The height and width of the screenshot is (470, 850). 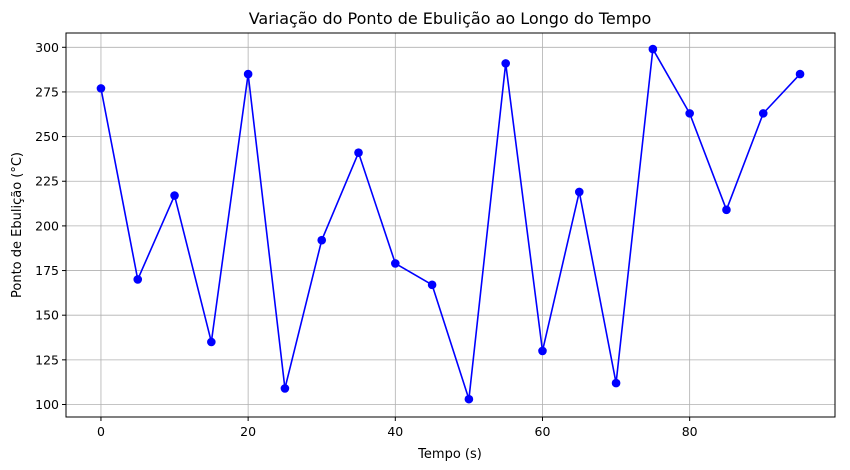 What do you see at coordinates (47, 136) in the screenshot?
I see `y-tick-label: 250` at bounding box center [47, 136].